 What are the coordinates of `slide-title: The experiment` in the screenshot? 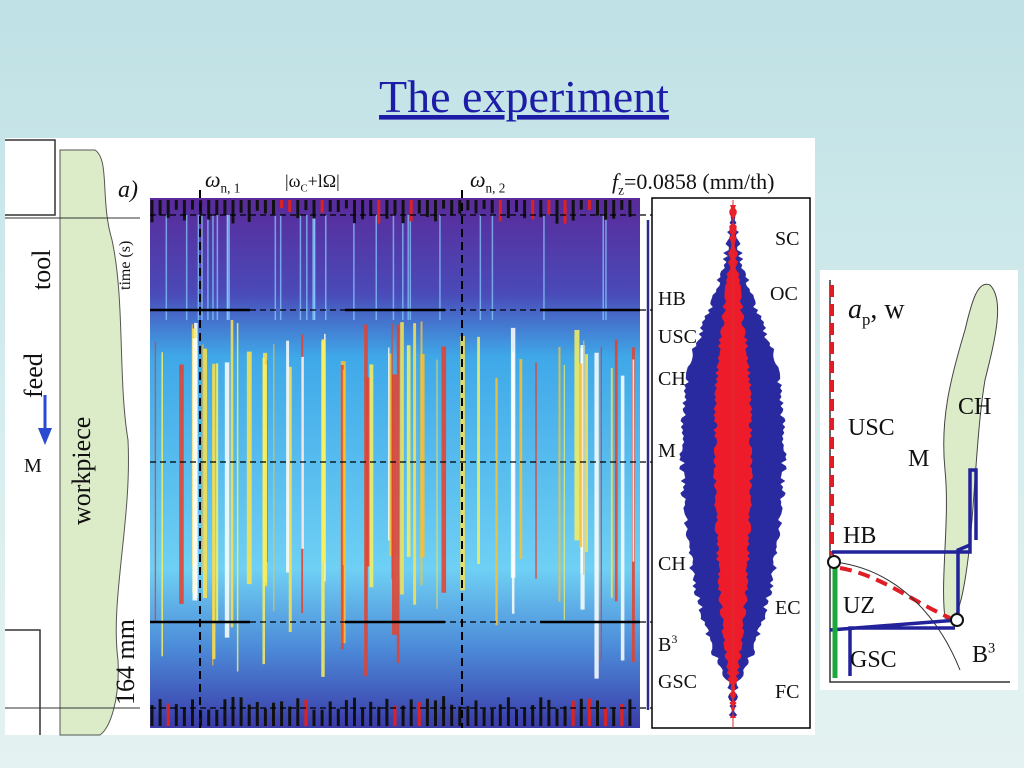 It's located at (524, 96).